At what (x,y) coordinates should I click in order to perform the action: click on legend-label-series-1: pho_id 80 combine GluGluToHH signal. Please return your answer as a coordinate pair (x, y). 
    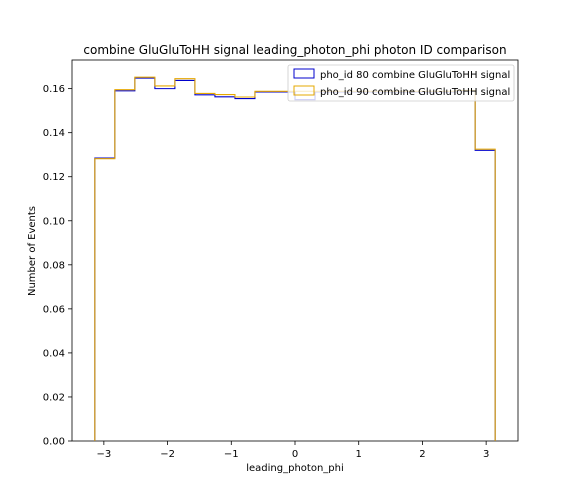
    Looking at the image, I should click on (415, 75).